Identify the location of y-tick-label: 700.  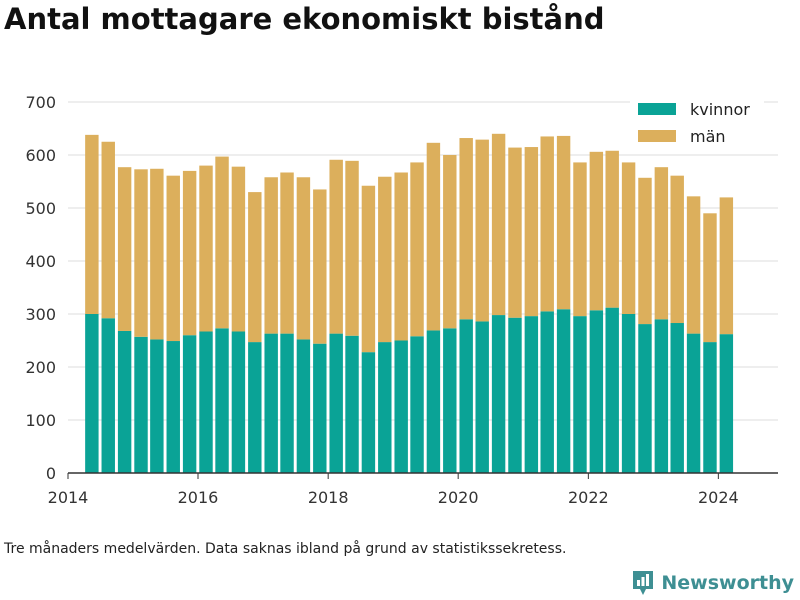
(40, 102).